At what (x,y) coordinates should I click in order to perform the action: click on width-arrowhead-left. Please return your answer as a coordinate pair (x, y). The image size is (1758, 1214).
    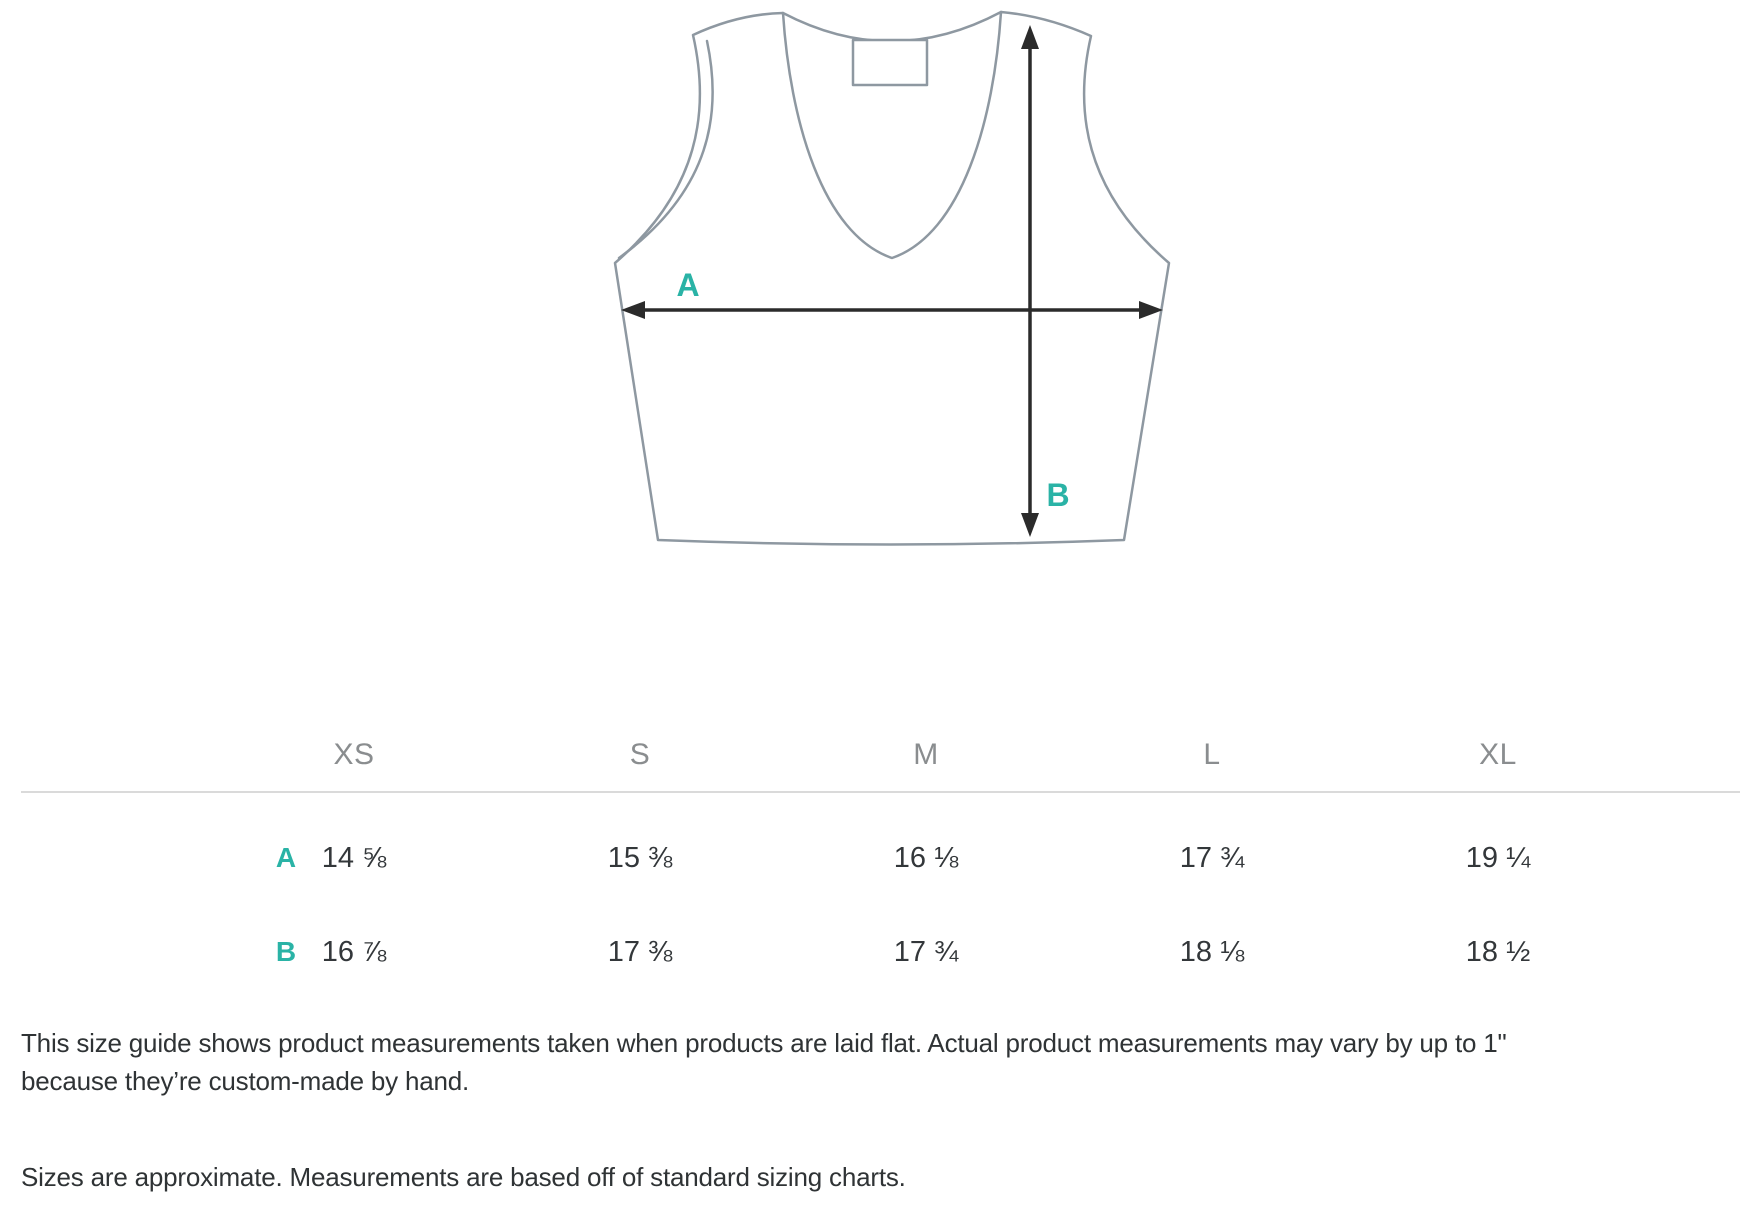
    Looking at the image, I should click on (633, 310).